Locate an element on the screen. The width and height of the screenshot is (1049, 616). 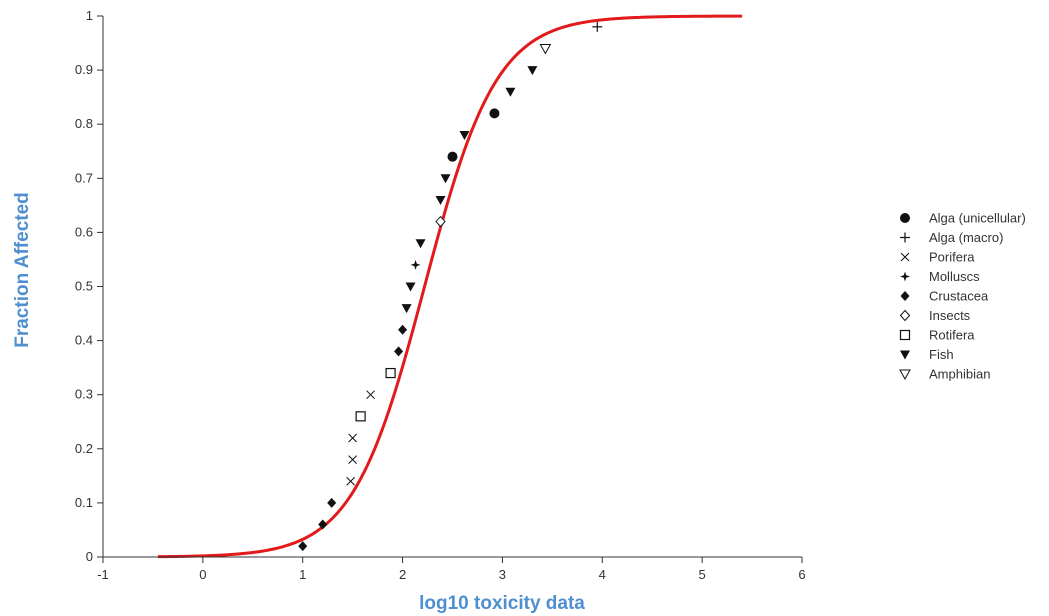
y-tick-label: 1 is located at coordinates (89, 15).